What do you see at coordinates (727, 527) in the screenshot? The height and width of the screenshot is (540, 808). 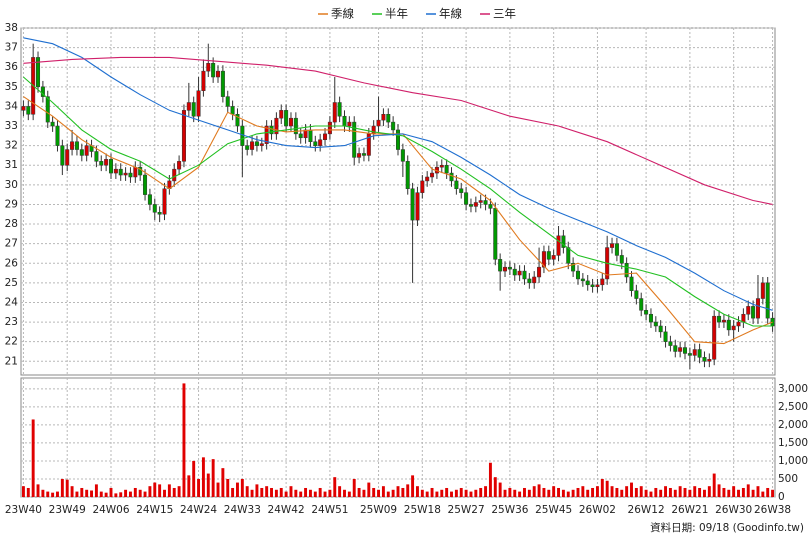 I see `footer-note: 資料日期: 09/18 (Goodinfo.tw)` at bounding box center [727, 527].